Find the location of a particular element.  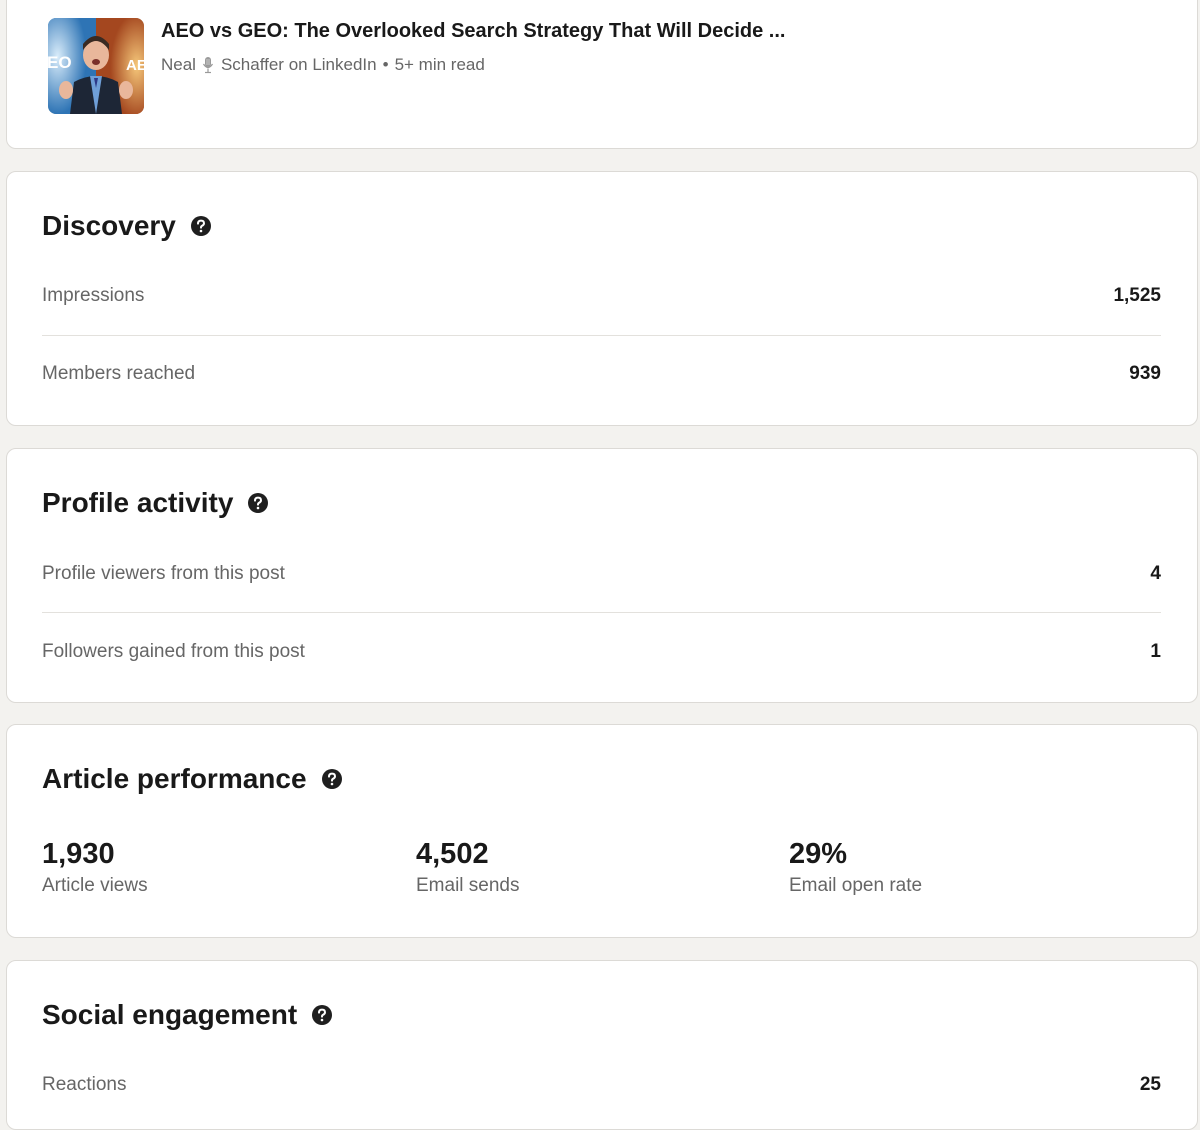

profile-viewers-label: Profile viewers from this post is located at coordinates (163, 573).